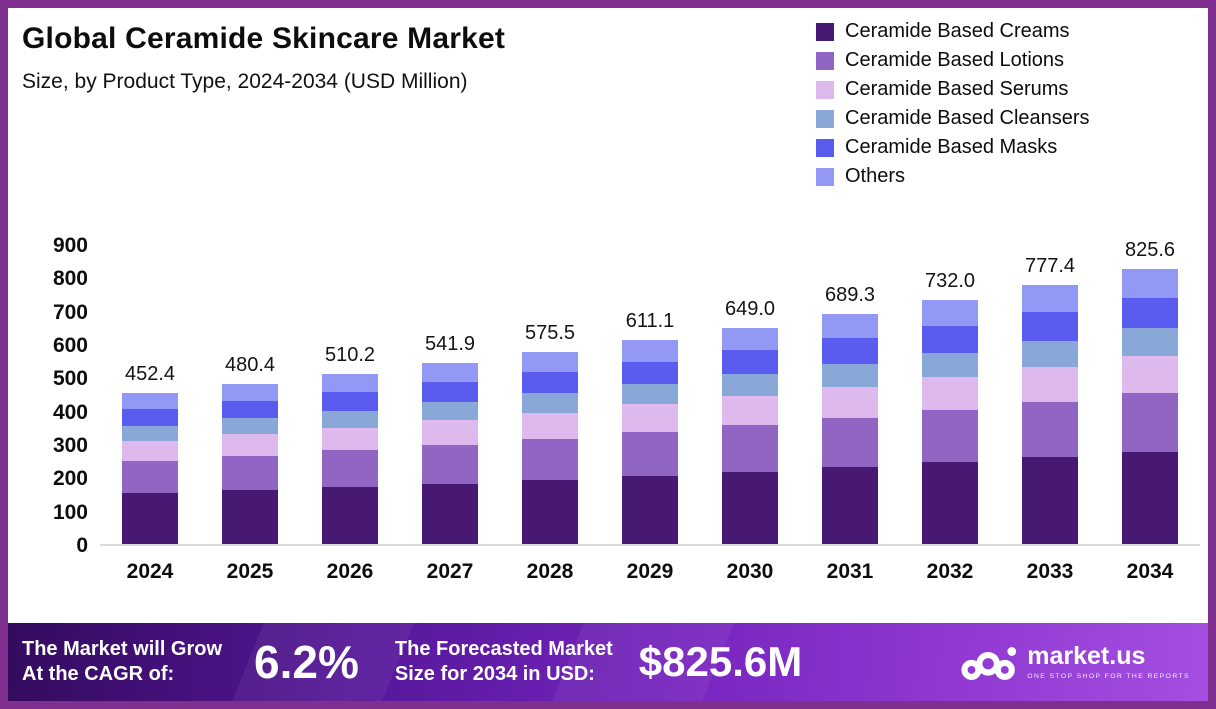 The height and width of the screenshot is (709, 1216). I want to click on x-axis-tick-label: 2026, so click(350, 571).